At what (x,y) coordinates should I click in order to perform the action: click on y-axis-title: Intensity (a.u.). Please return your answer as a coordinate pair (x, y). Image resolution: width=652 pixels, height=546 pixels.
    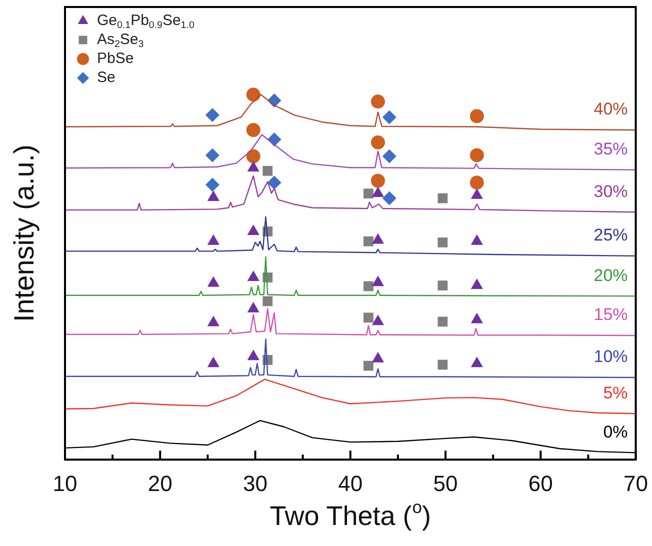
    Looking at the image, I should click on (24, 233).